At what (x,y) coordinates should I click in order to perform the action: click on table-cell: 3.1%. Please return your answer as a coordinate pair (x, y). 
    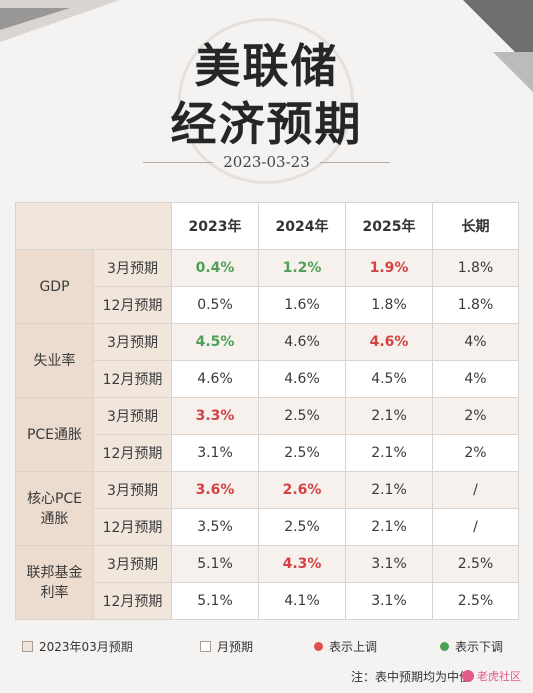
    Looking at the image, I should click on (389, 564).